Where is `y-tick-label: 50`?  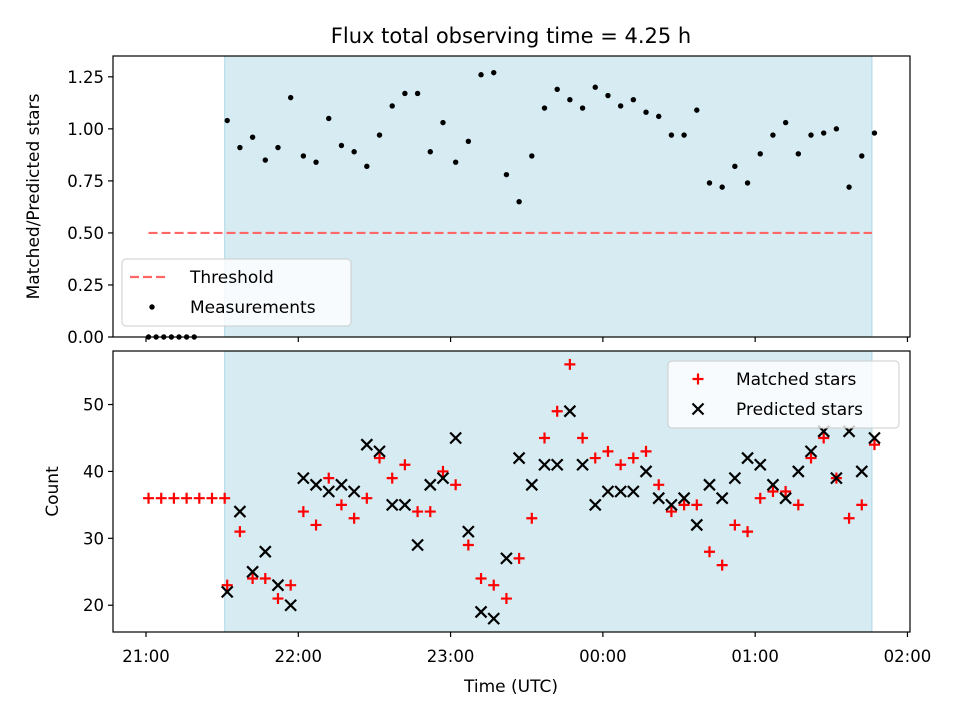 y-tick-label: 50 is located at coordinates (93, 405).